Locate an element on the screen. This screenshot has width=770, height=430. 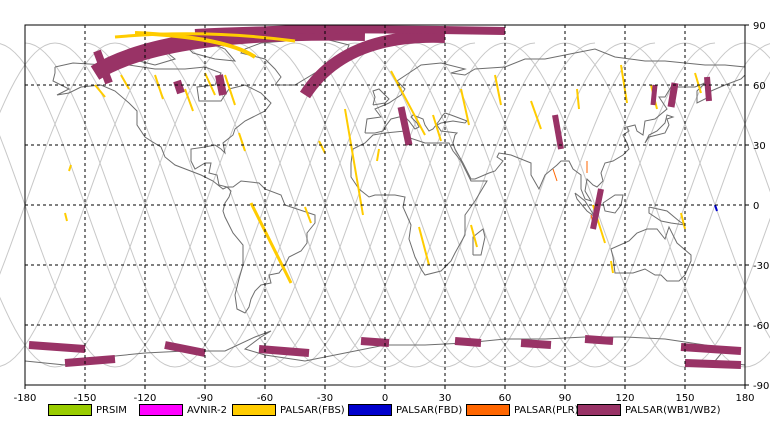
legend-label: PALSAR(FBS) is located at coordinates (312, 410).